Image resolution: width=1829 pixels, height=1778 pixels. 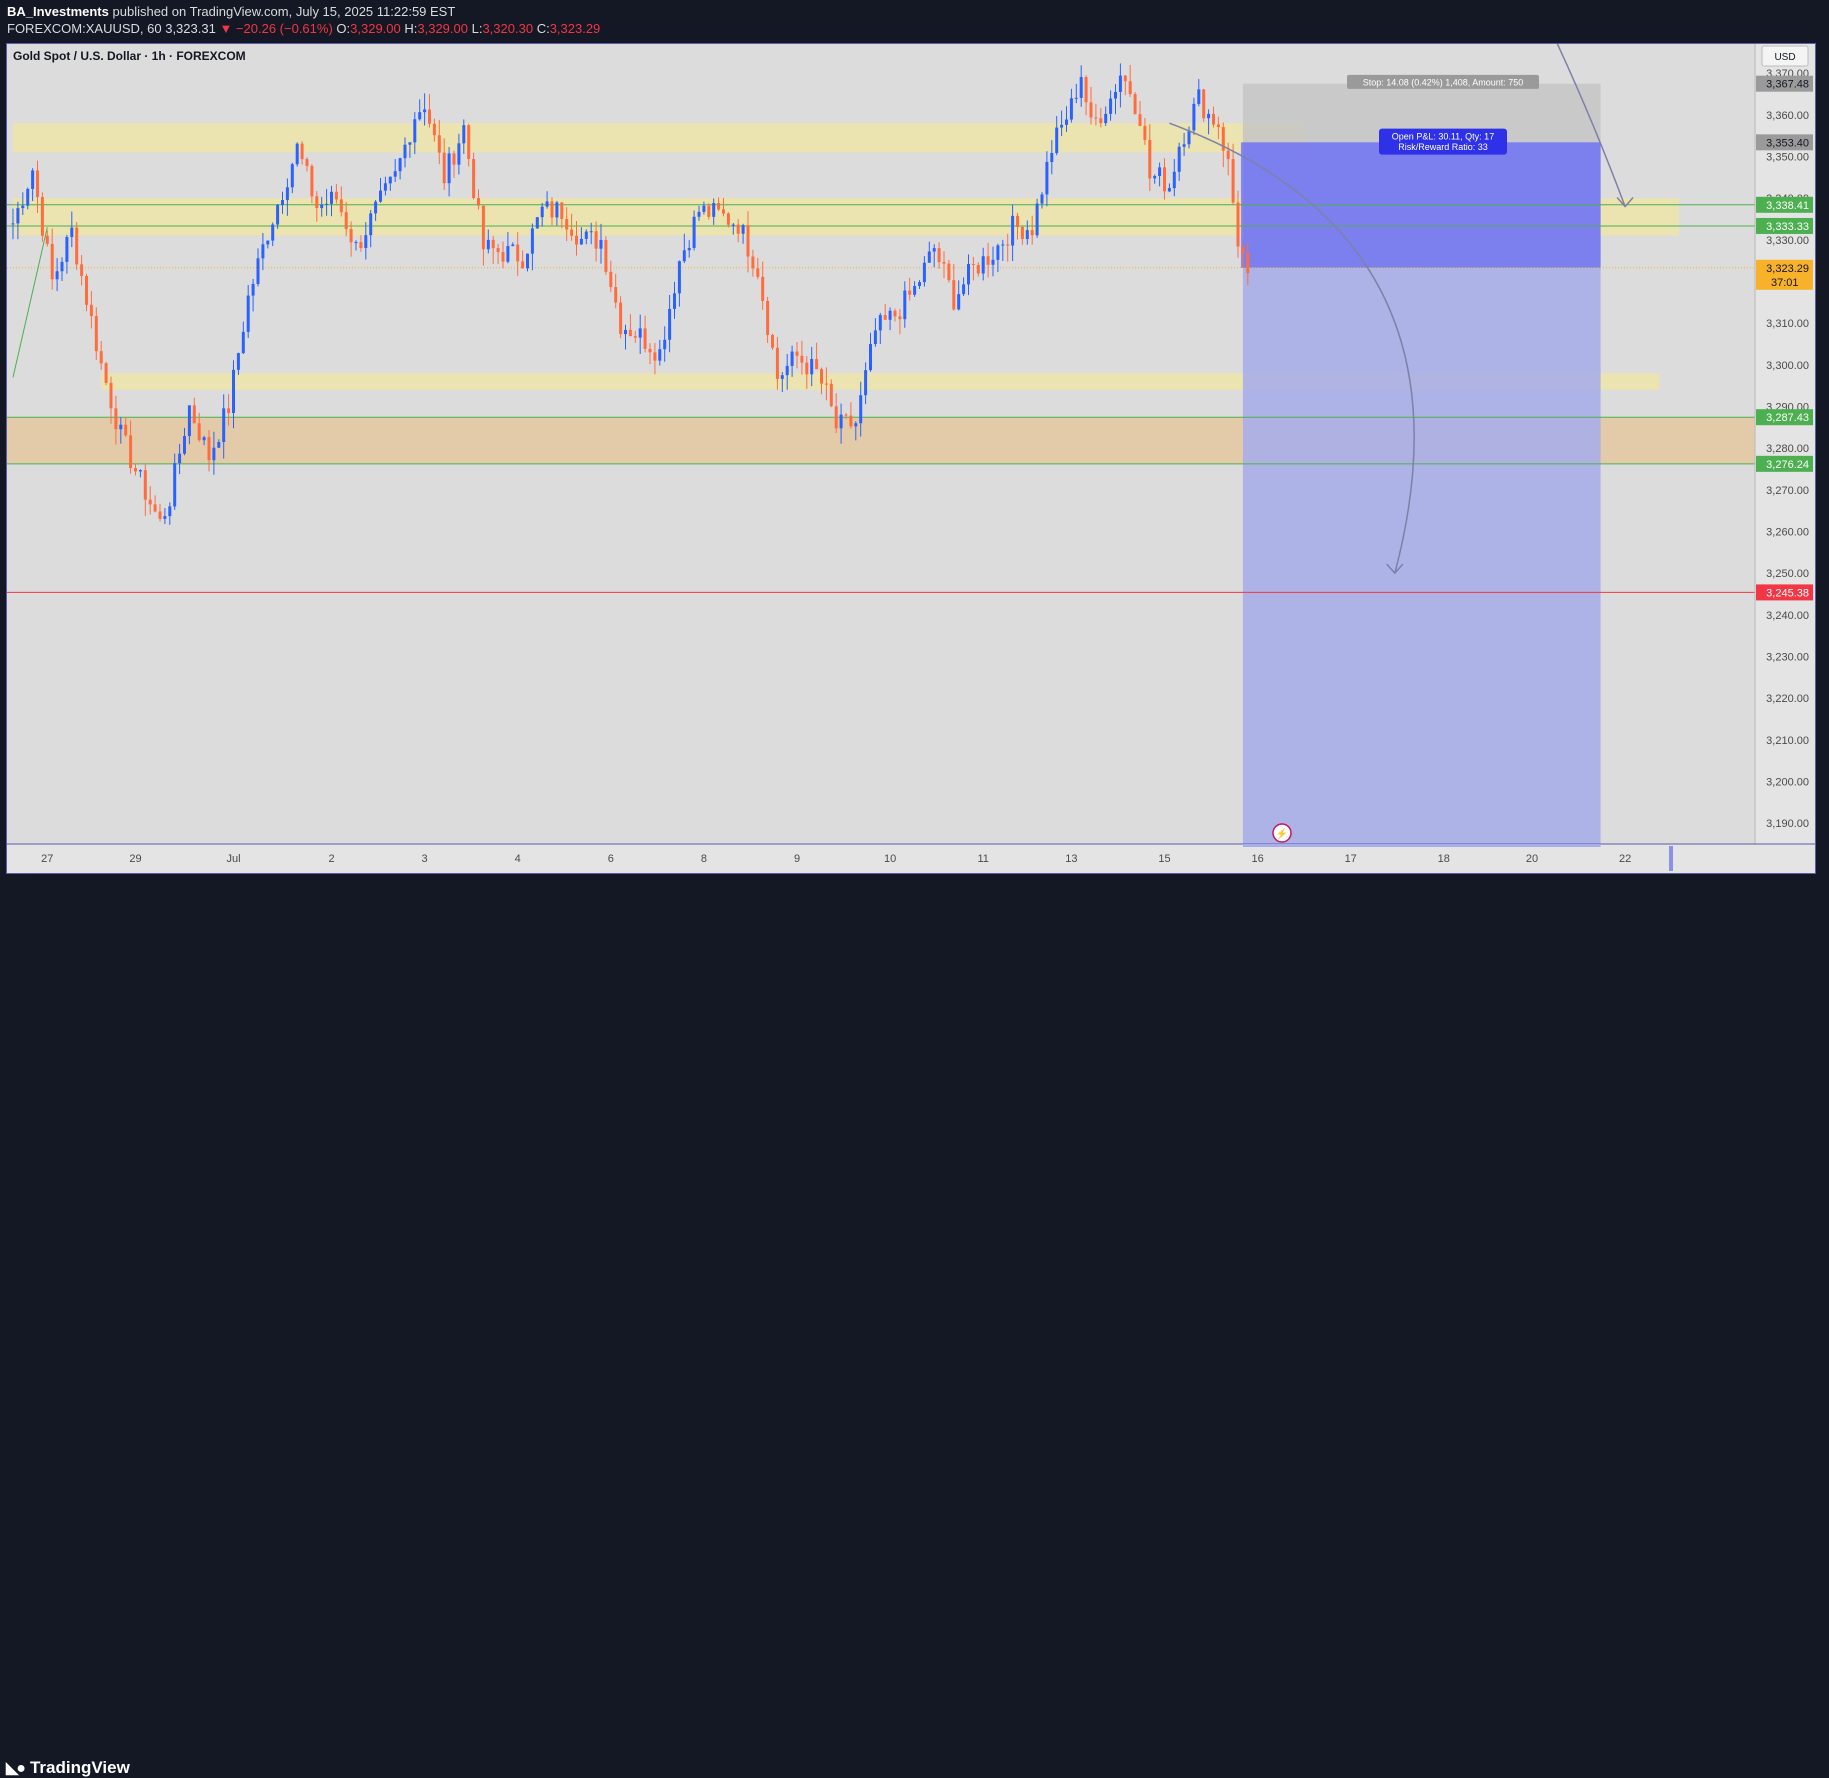 What do you see at coordinates (1784, 417) in the screenshot?
I see `level-price-tag: 3,287.43` at bounding box center [1784, 417].